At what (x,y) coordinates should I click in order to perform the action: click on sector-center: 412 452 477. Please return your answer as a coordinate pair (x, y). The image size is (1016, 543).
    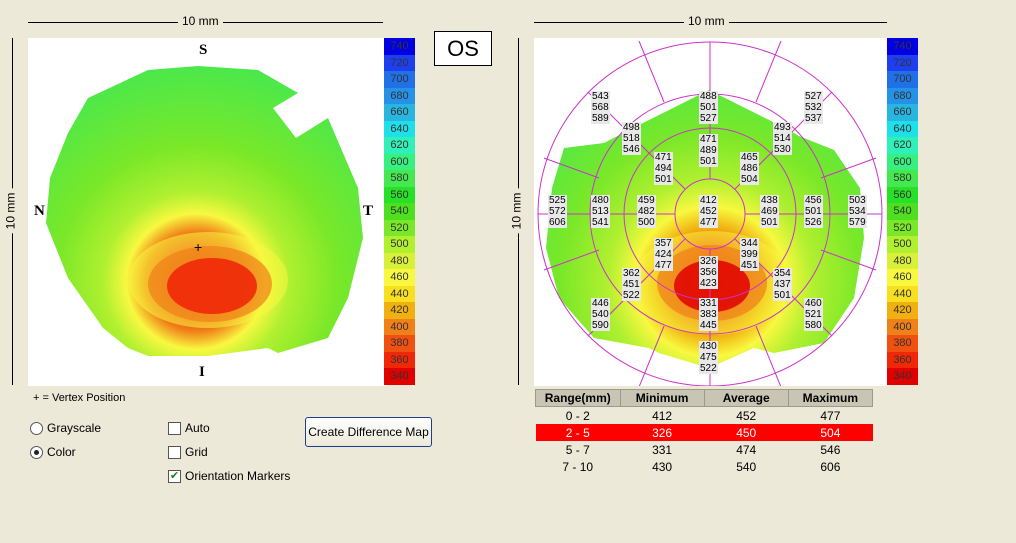
    Looking at the image, I should click on (708, 211).